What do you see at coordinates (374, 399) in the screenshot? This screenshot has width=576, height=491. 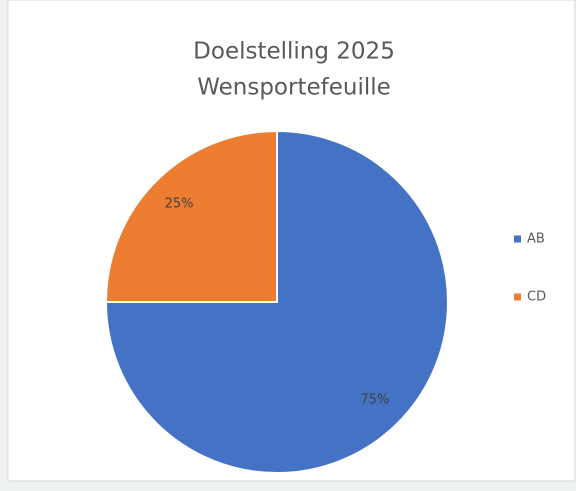 I see `data-label: 75%` at bounding box center [374, 399].